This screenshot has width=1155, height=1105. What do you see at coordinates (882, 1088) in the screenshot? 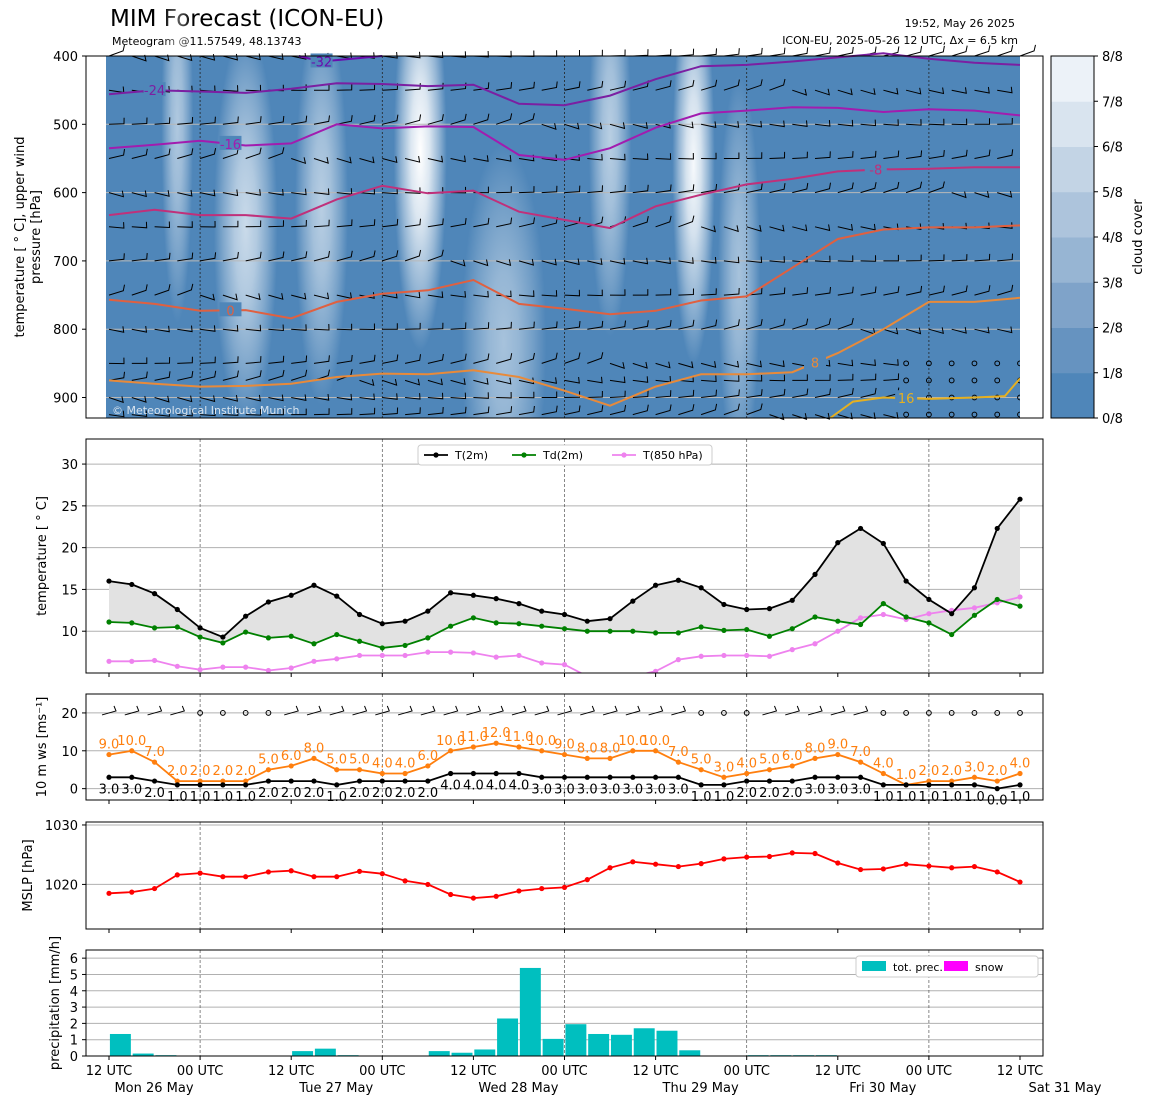
I see `x-day-label: Fri 30 May` at bounding box center [882, 1088].